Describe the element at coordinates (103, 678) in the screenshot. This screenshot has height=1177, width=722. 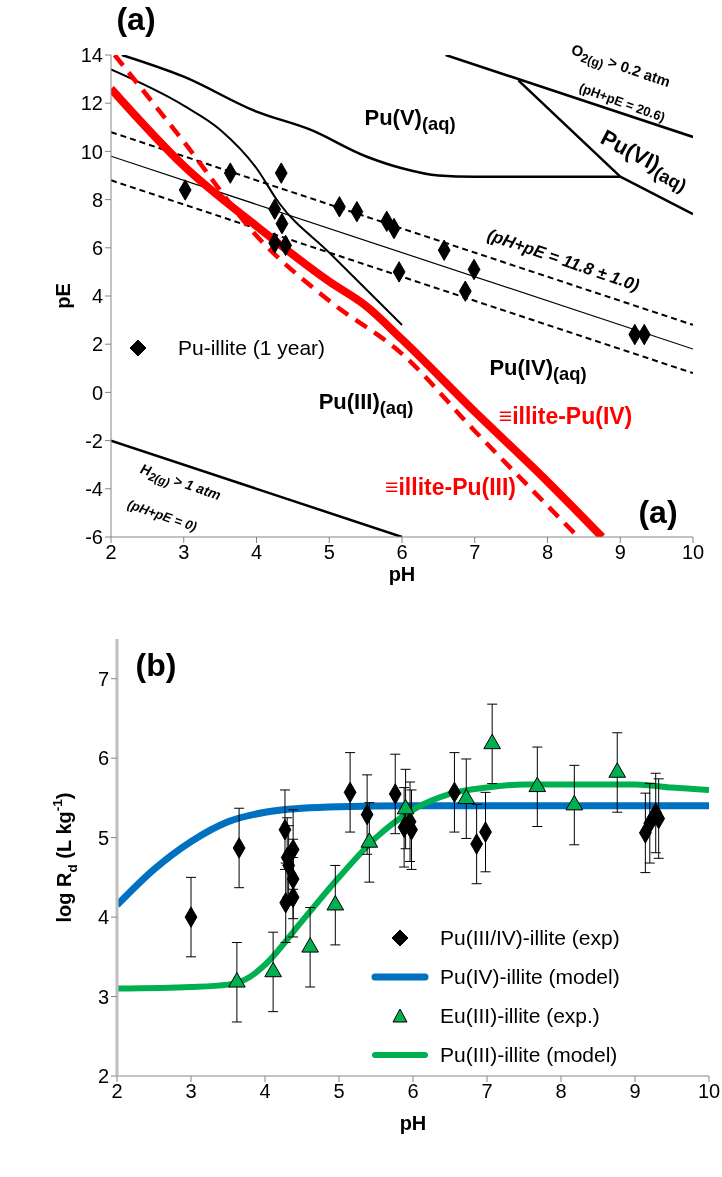
I see `y-tick-label: 7` at that location.